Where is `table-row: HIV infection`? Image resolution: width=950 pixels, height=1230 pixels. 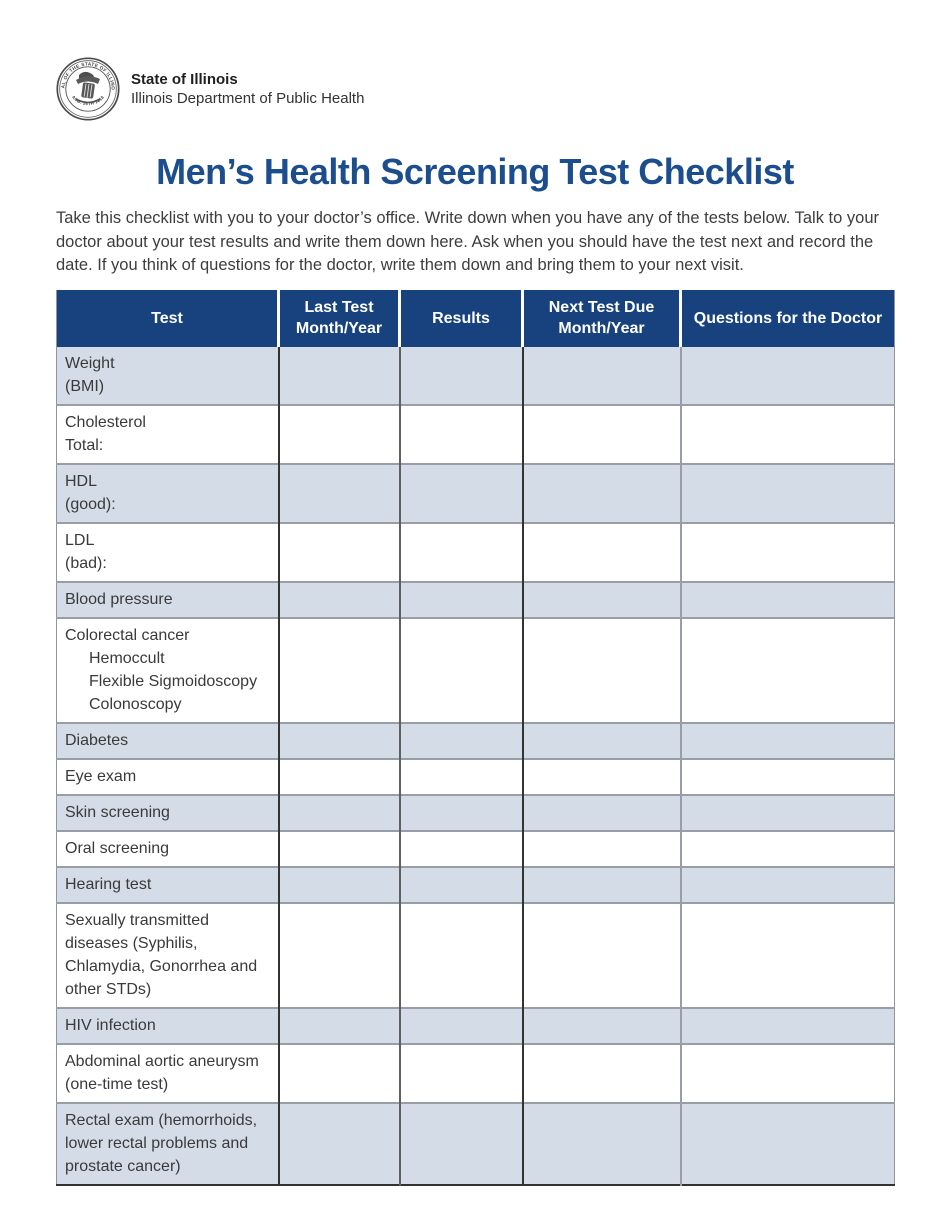
table-row: HIV infection is located at coordinates (475, 1025).